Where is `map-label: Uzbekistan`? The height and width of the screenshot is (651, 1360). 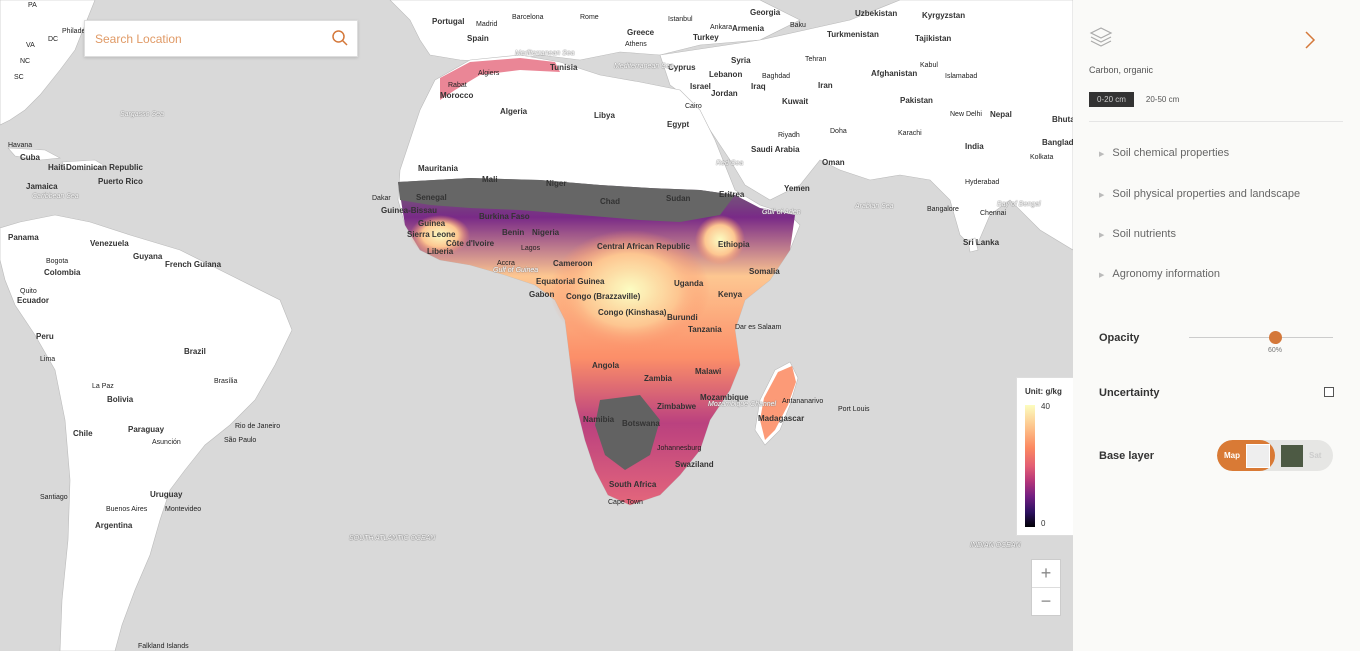 map-label: Uzbekistan is located at coordinates (876, 13).